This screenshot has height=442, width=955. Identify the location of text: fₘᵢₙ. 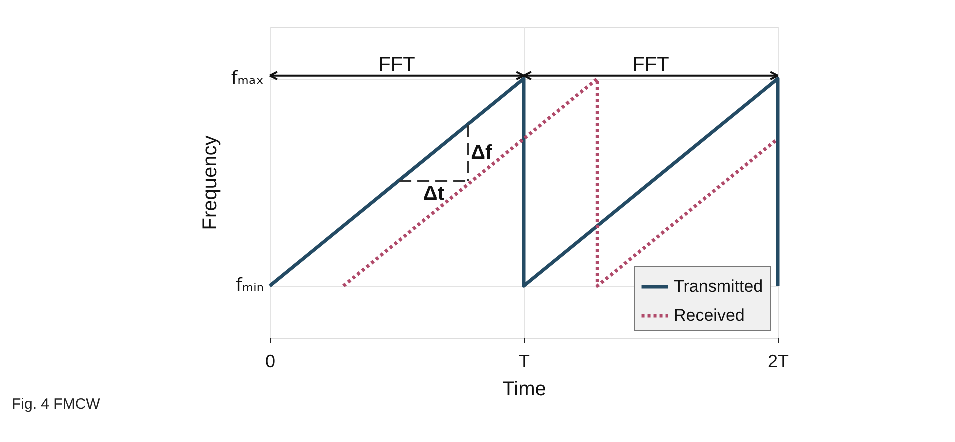
(250, 285).